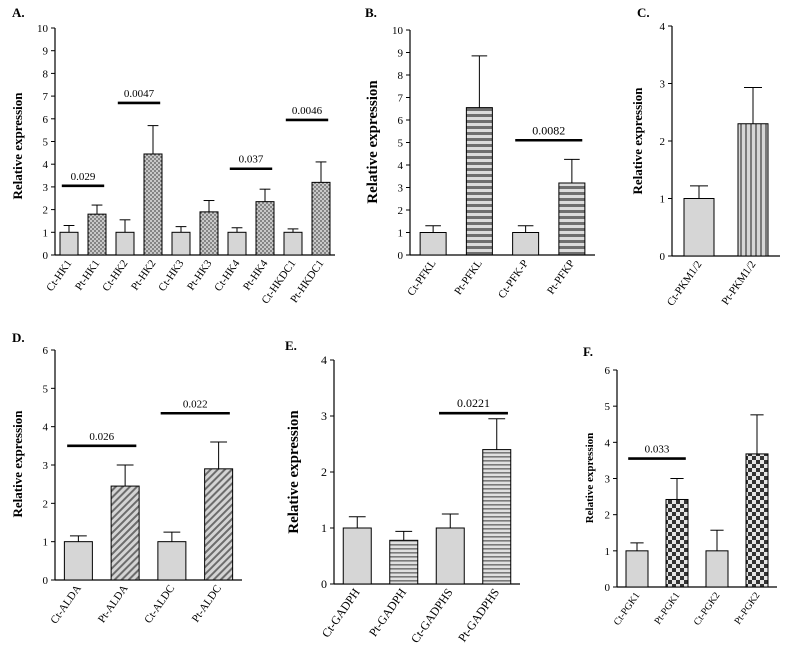  Describe the element at coordinates (153, 204) in the screenshot. I see `panel-a-bar-pt-hk2` at that location.